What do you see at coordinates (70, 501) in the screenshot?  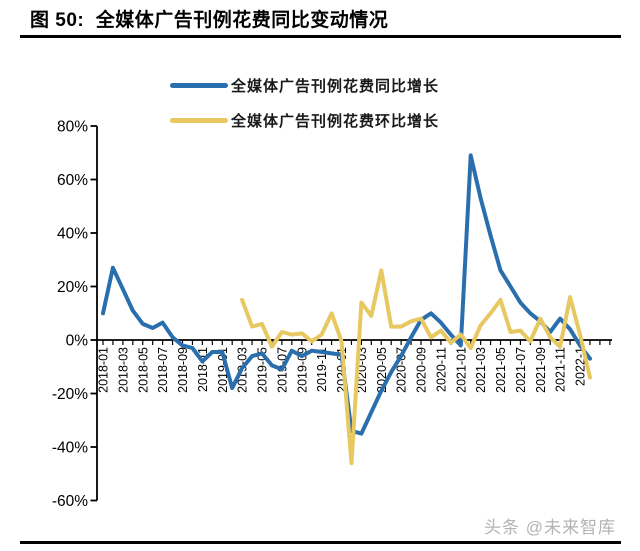 I see `y-axis-label: -60%` at bounding box center [70, 501].